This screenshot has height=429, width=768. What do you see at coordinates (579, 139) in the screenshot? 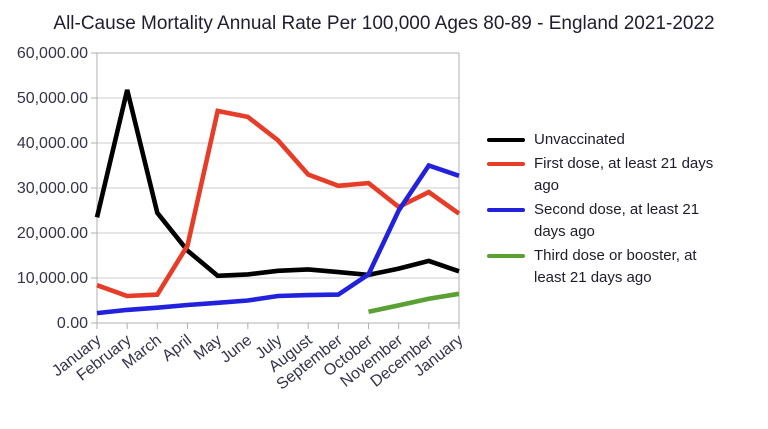
I see `legend-label: Unvaccinated` at bounding box center [579, 139].